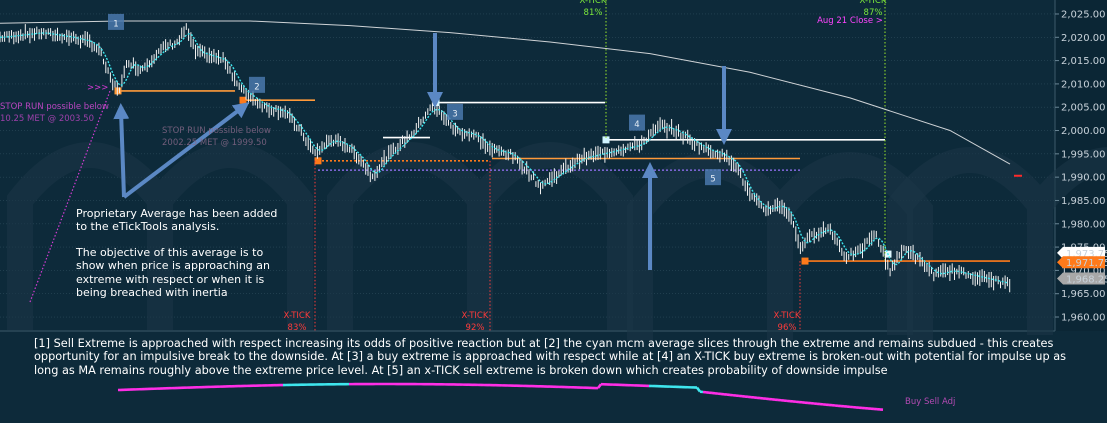 Image resolution: width=1107 pixels, height=423 pixels. What do you see at coordinates (47, 119) in the screenshot?
I see `stop-run-left-label-2: 10.25 MET @ 2003.50` at bounding box center [47, 119].